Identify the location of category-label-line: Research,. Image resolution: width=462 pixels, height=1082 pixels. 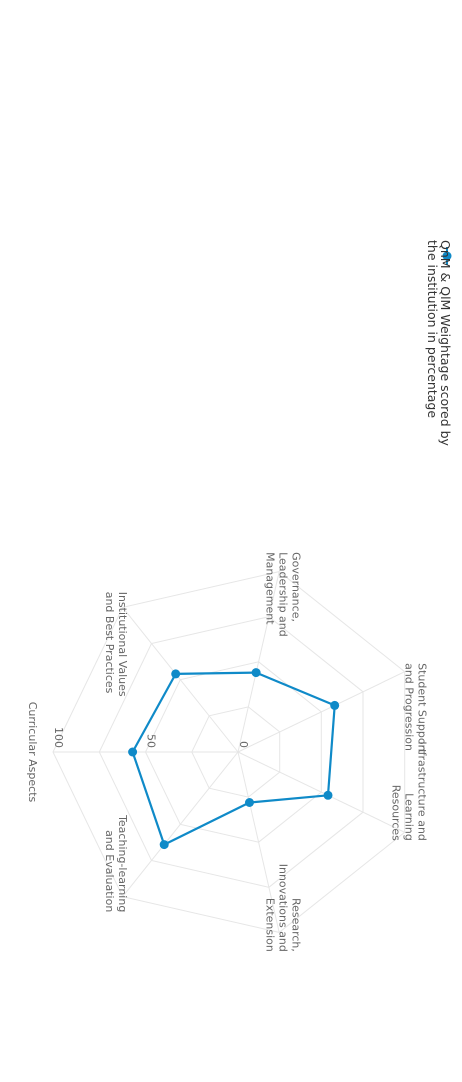
(296, 925).